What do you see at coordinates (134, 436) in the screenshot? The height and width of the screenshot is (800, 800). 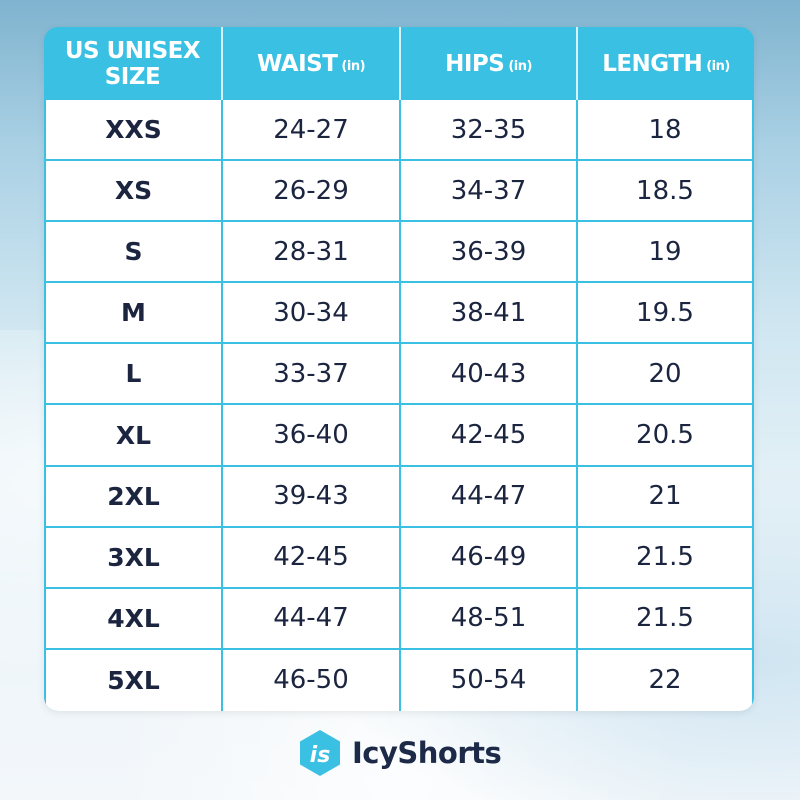 I see `cell-size: XL` at bounding box center [134, 436].